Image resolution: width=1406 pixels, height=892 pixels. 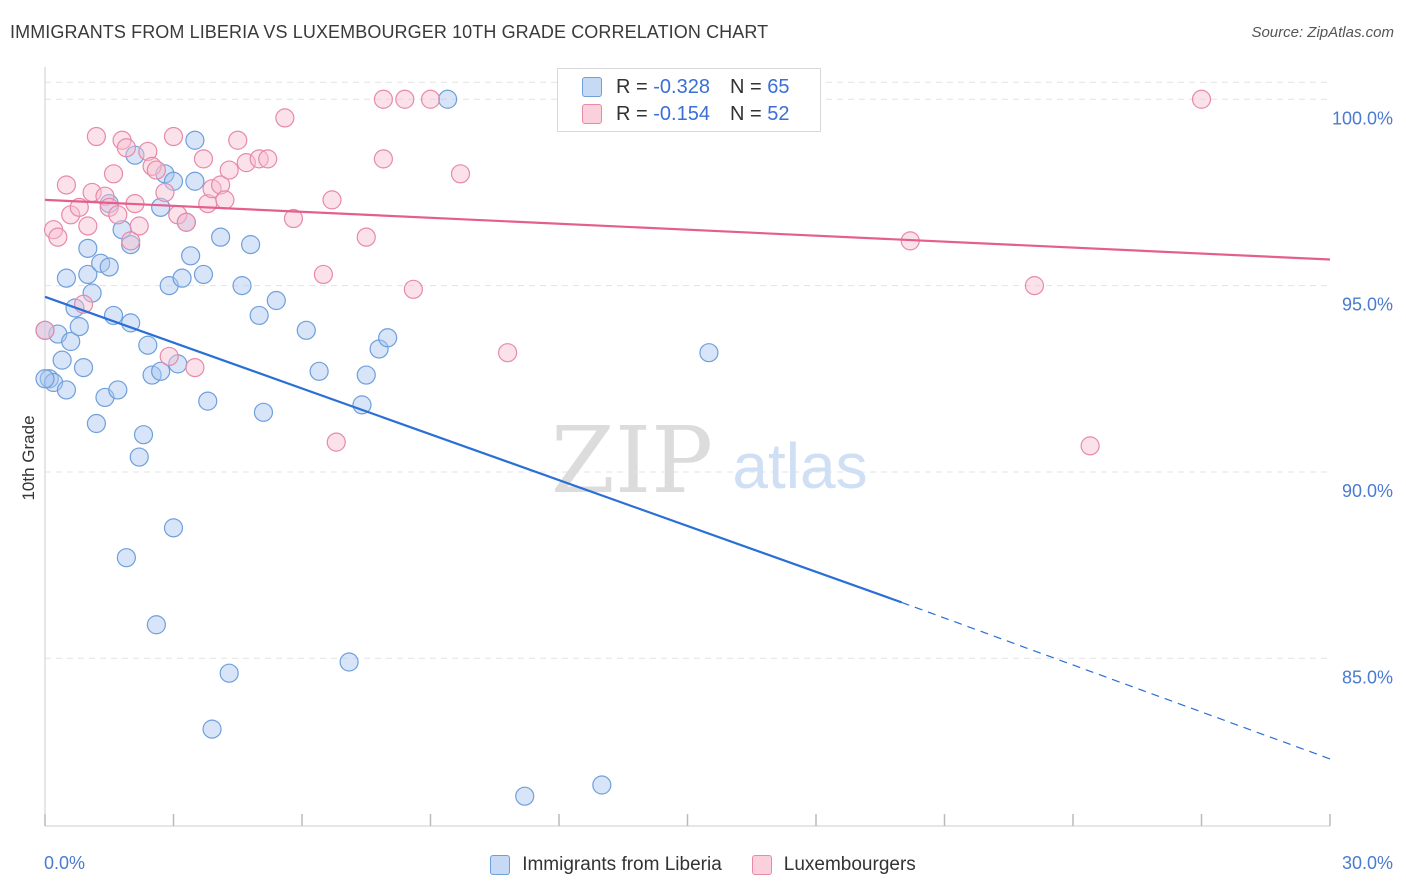 What do you see at coordinates (761, 865) in the screenshot?
I see `series-swatch-pink` at bounding box center [761, 865].